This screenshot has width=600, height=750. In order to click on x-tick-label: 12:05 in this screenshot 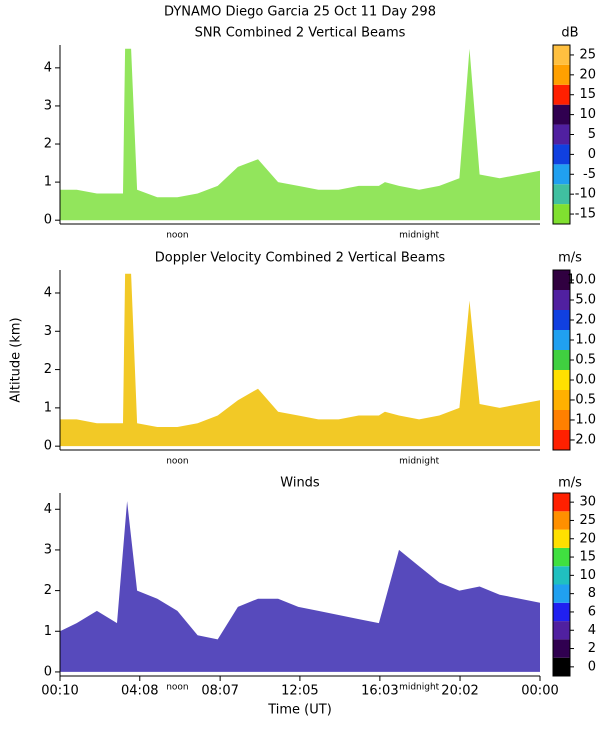, I will do `click(299, 691)`.